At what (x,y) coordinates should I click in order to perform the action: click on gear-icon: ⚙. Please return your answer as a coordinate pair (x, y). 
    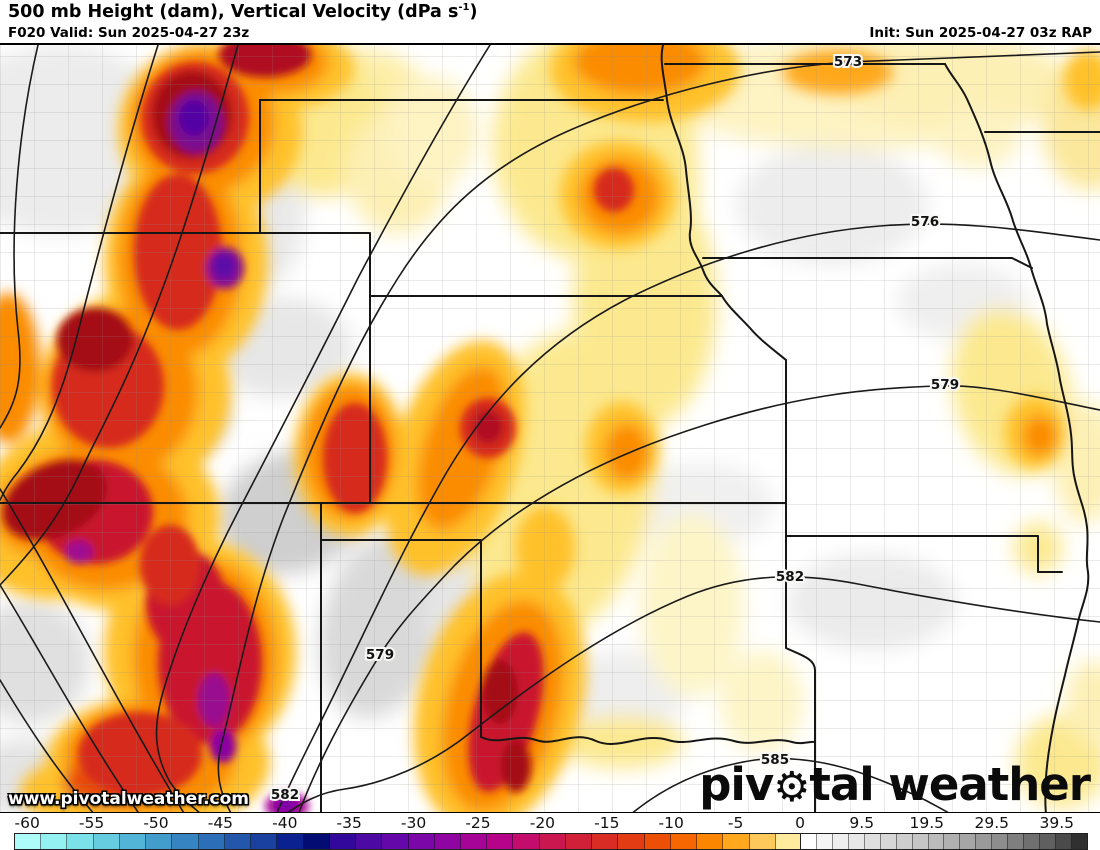
    Looking at the image, I should click on (791, 787).